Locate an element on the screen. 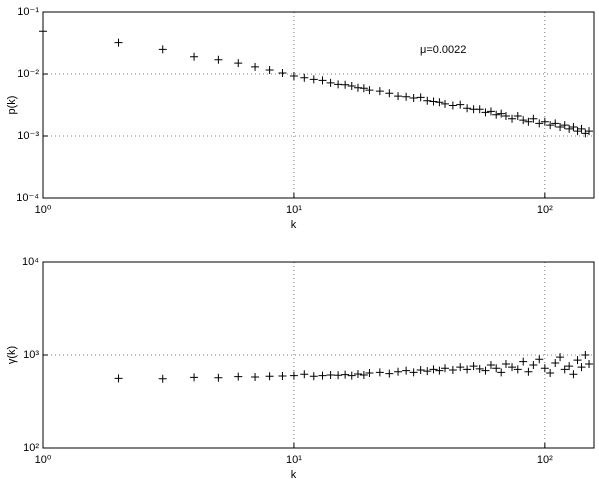 This screenshot has height=483, width=599. annotation: μ=0.0022 is located at coordinates (443, 50).